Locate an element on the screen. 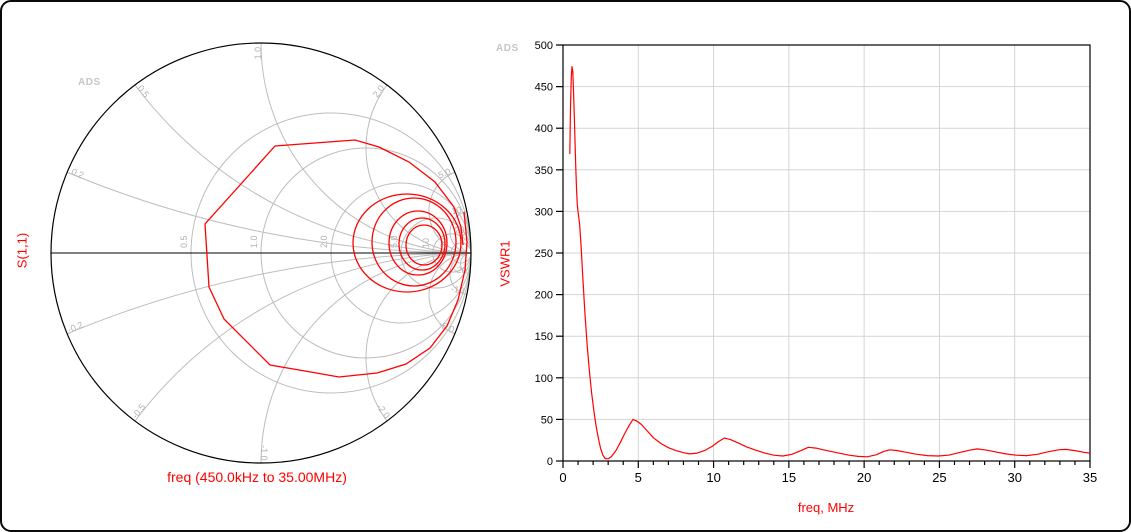 This screenshot has width=1131, height=532. smith-reactance-label: -10 is located at coordinates (457, 289).